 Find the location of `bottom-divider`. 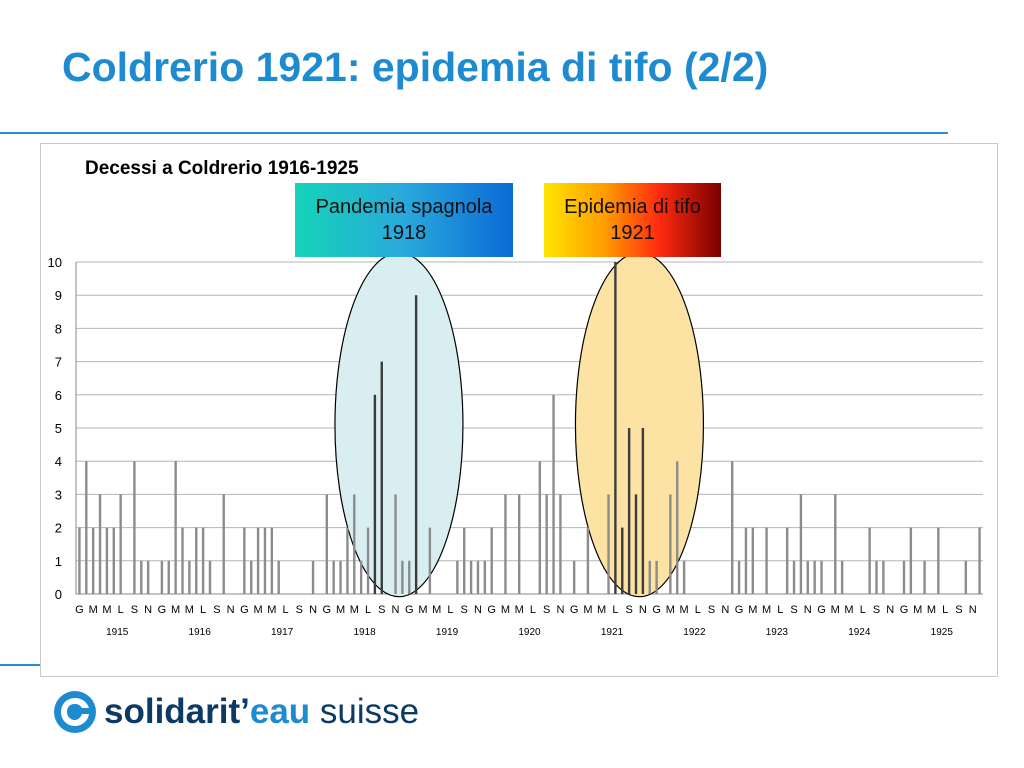

bottom-divider is located at coordinates (20, 665).